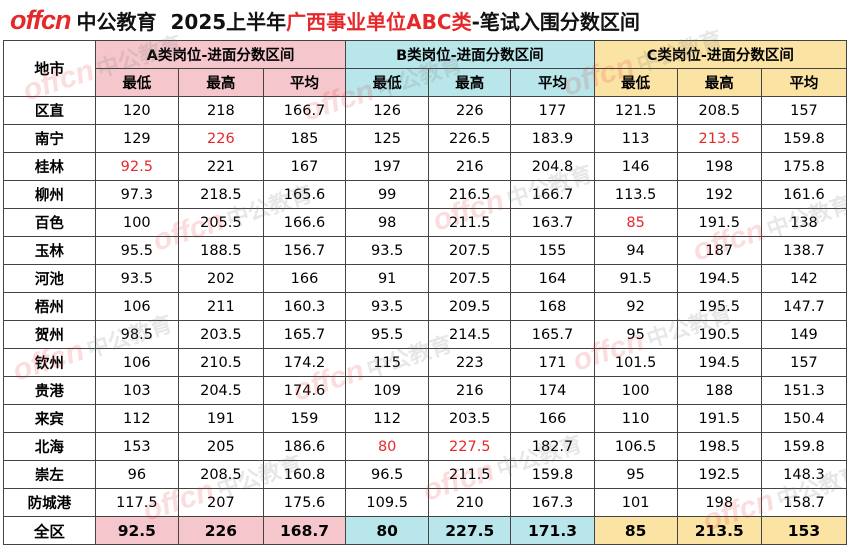 Image resolution: width=847 pixels, height=545 pixels. I want to click on a-min-cell: 97.3, so click(136, 194).